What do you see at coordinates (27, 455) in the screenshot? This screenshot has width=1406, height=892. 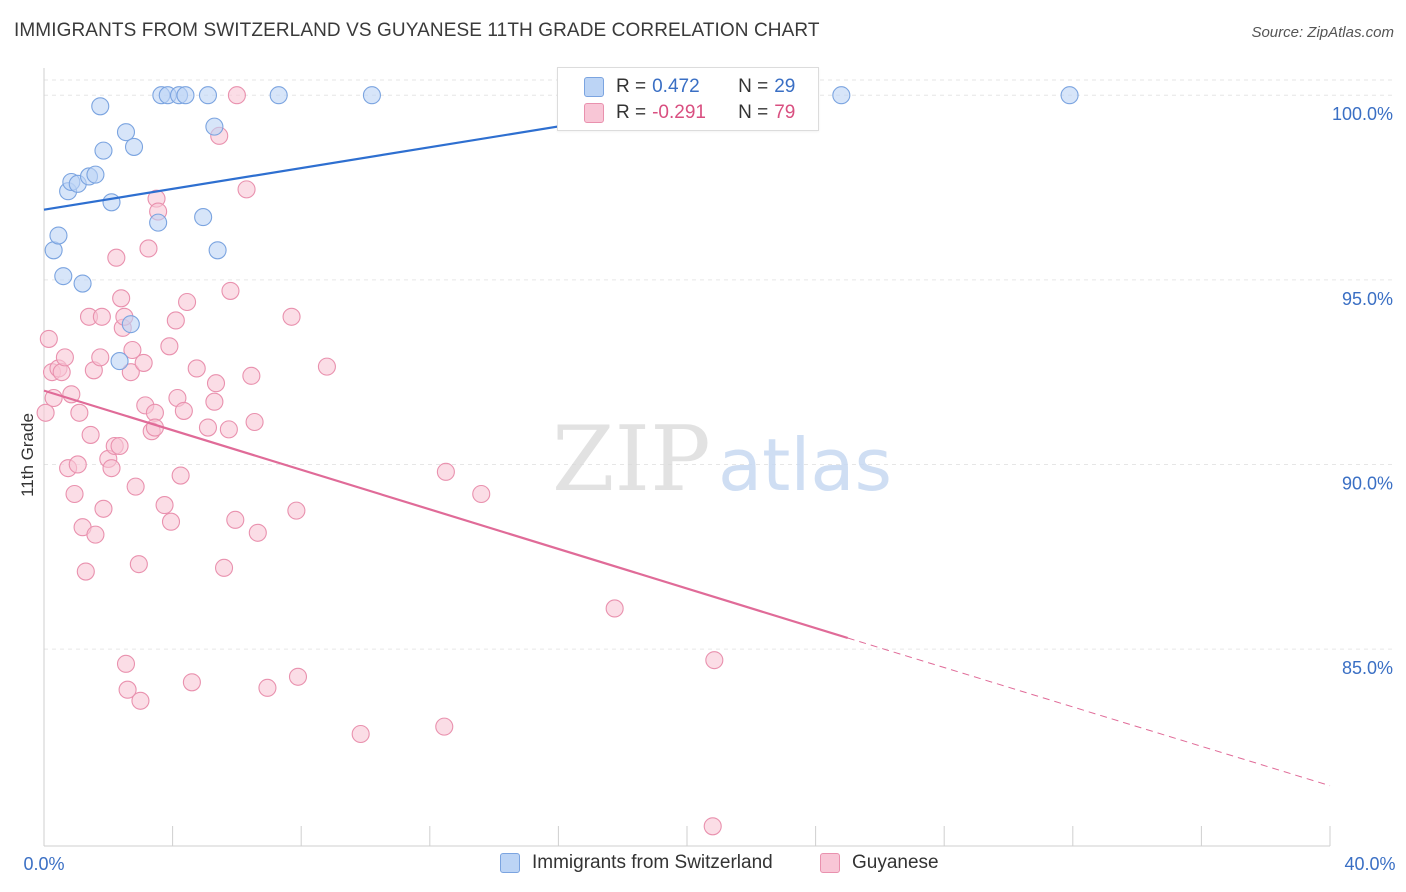 I see `y-axis-title: 11th Grade` at bounding box center [27, 455].